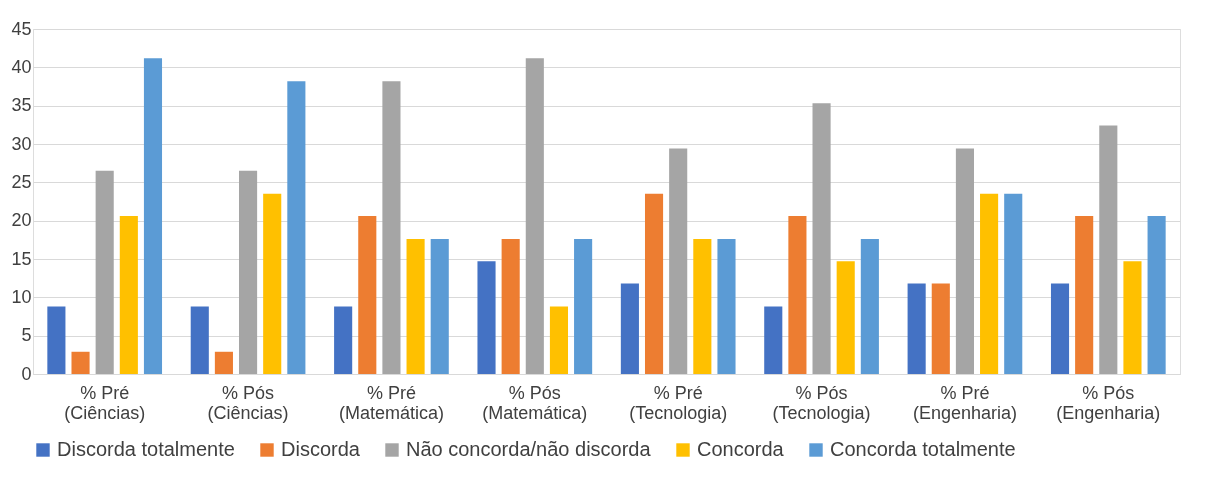  What do you see at coordinates (21, 220) in the screenshot?
I see `y-tick-label: 20` at bounding box center [21, 220].